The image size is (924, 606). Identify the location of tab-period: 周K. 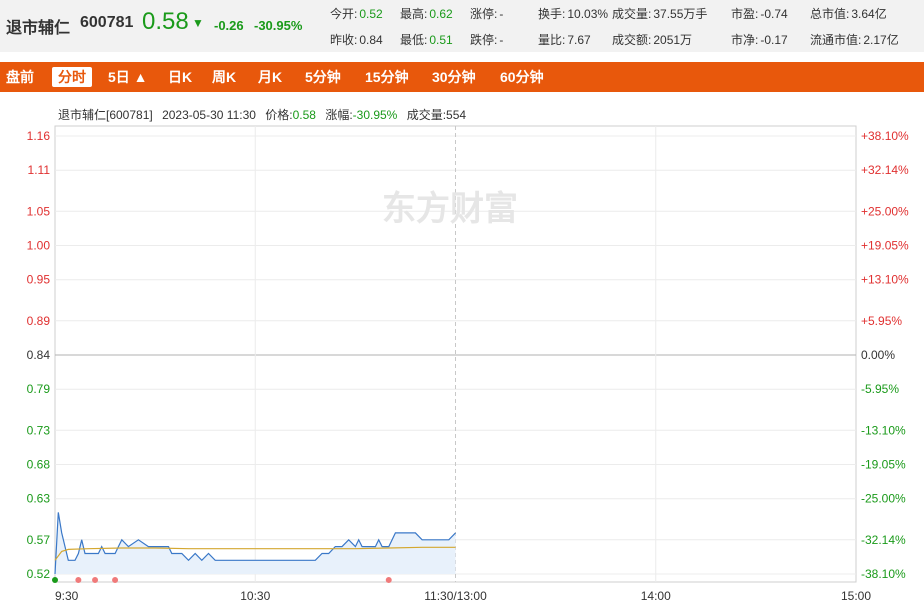
(224, 77).